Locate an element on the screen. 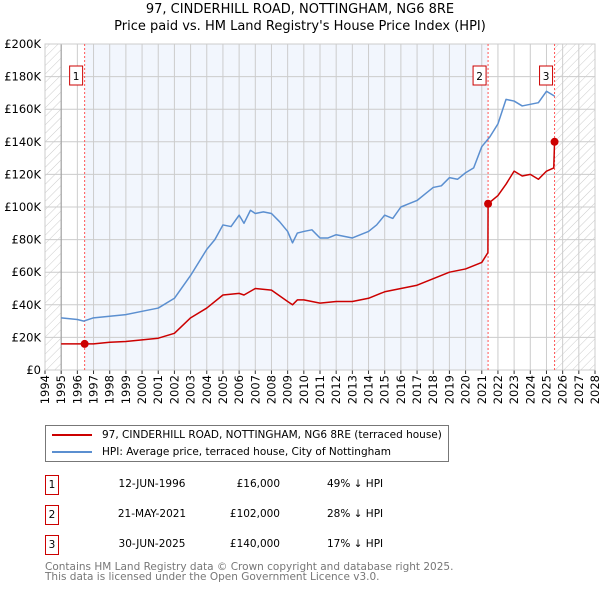 This screenshot has width=600, height=590. x-tick-label: 2012 is located at coordinates (336, 389).